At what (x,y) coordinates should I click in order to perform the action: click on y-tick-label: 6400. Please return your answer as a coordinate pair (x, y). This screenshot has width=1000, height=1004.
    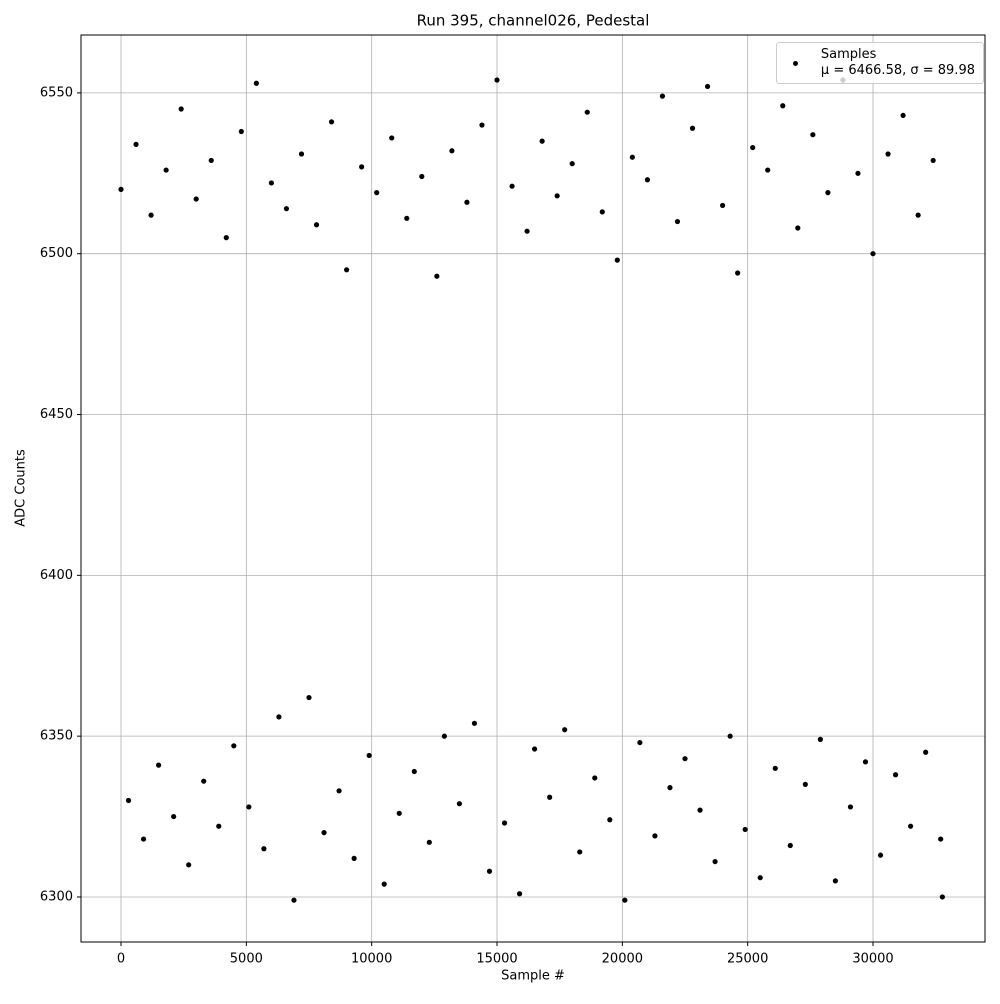
    Looking at the image, I should click on (56, 575).